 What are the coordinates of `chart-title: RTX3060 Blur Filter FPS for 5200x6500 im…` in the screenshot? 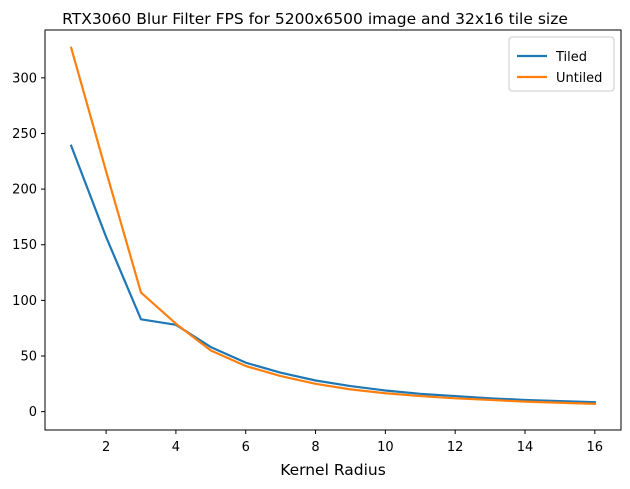 It's located at (315, 19).